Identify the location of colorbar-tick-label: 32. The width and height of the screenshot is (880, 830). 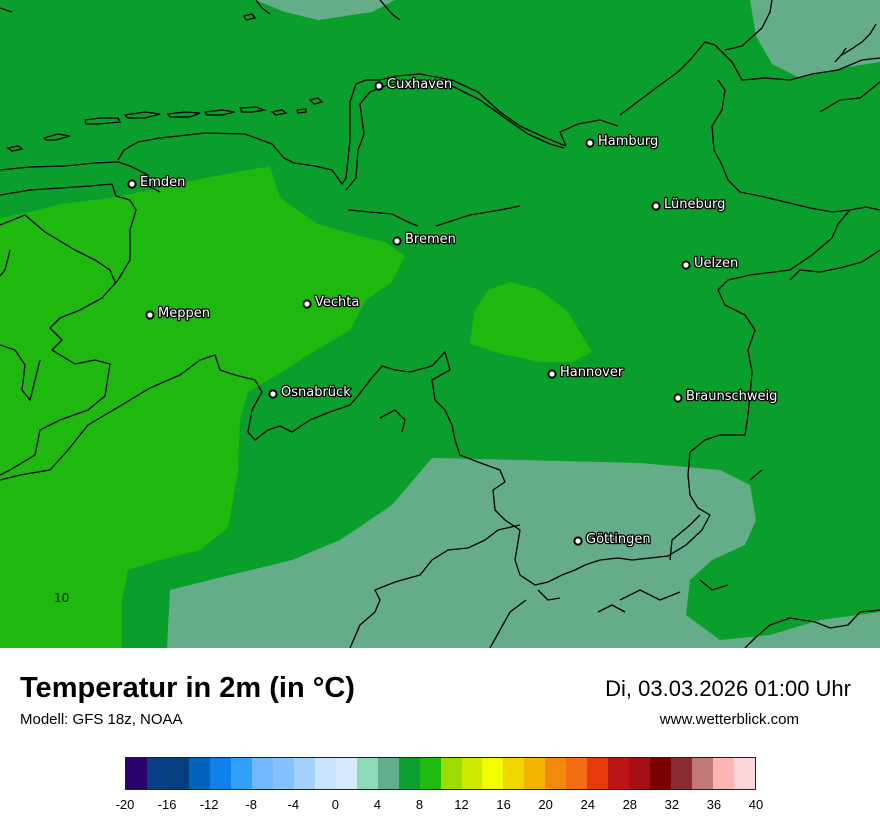
(672, 804).